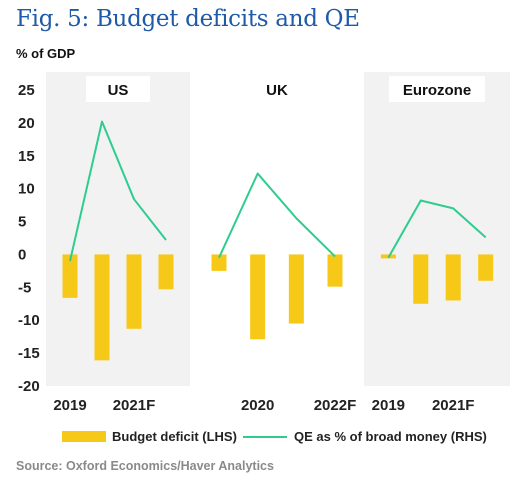 The height and width of the screenshot is (487, 531). I want to click on chart-title: Fig. 5: Budget deficits and QE, so click(188, 19).